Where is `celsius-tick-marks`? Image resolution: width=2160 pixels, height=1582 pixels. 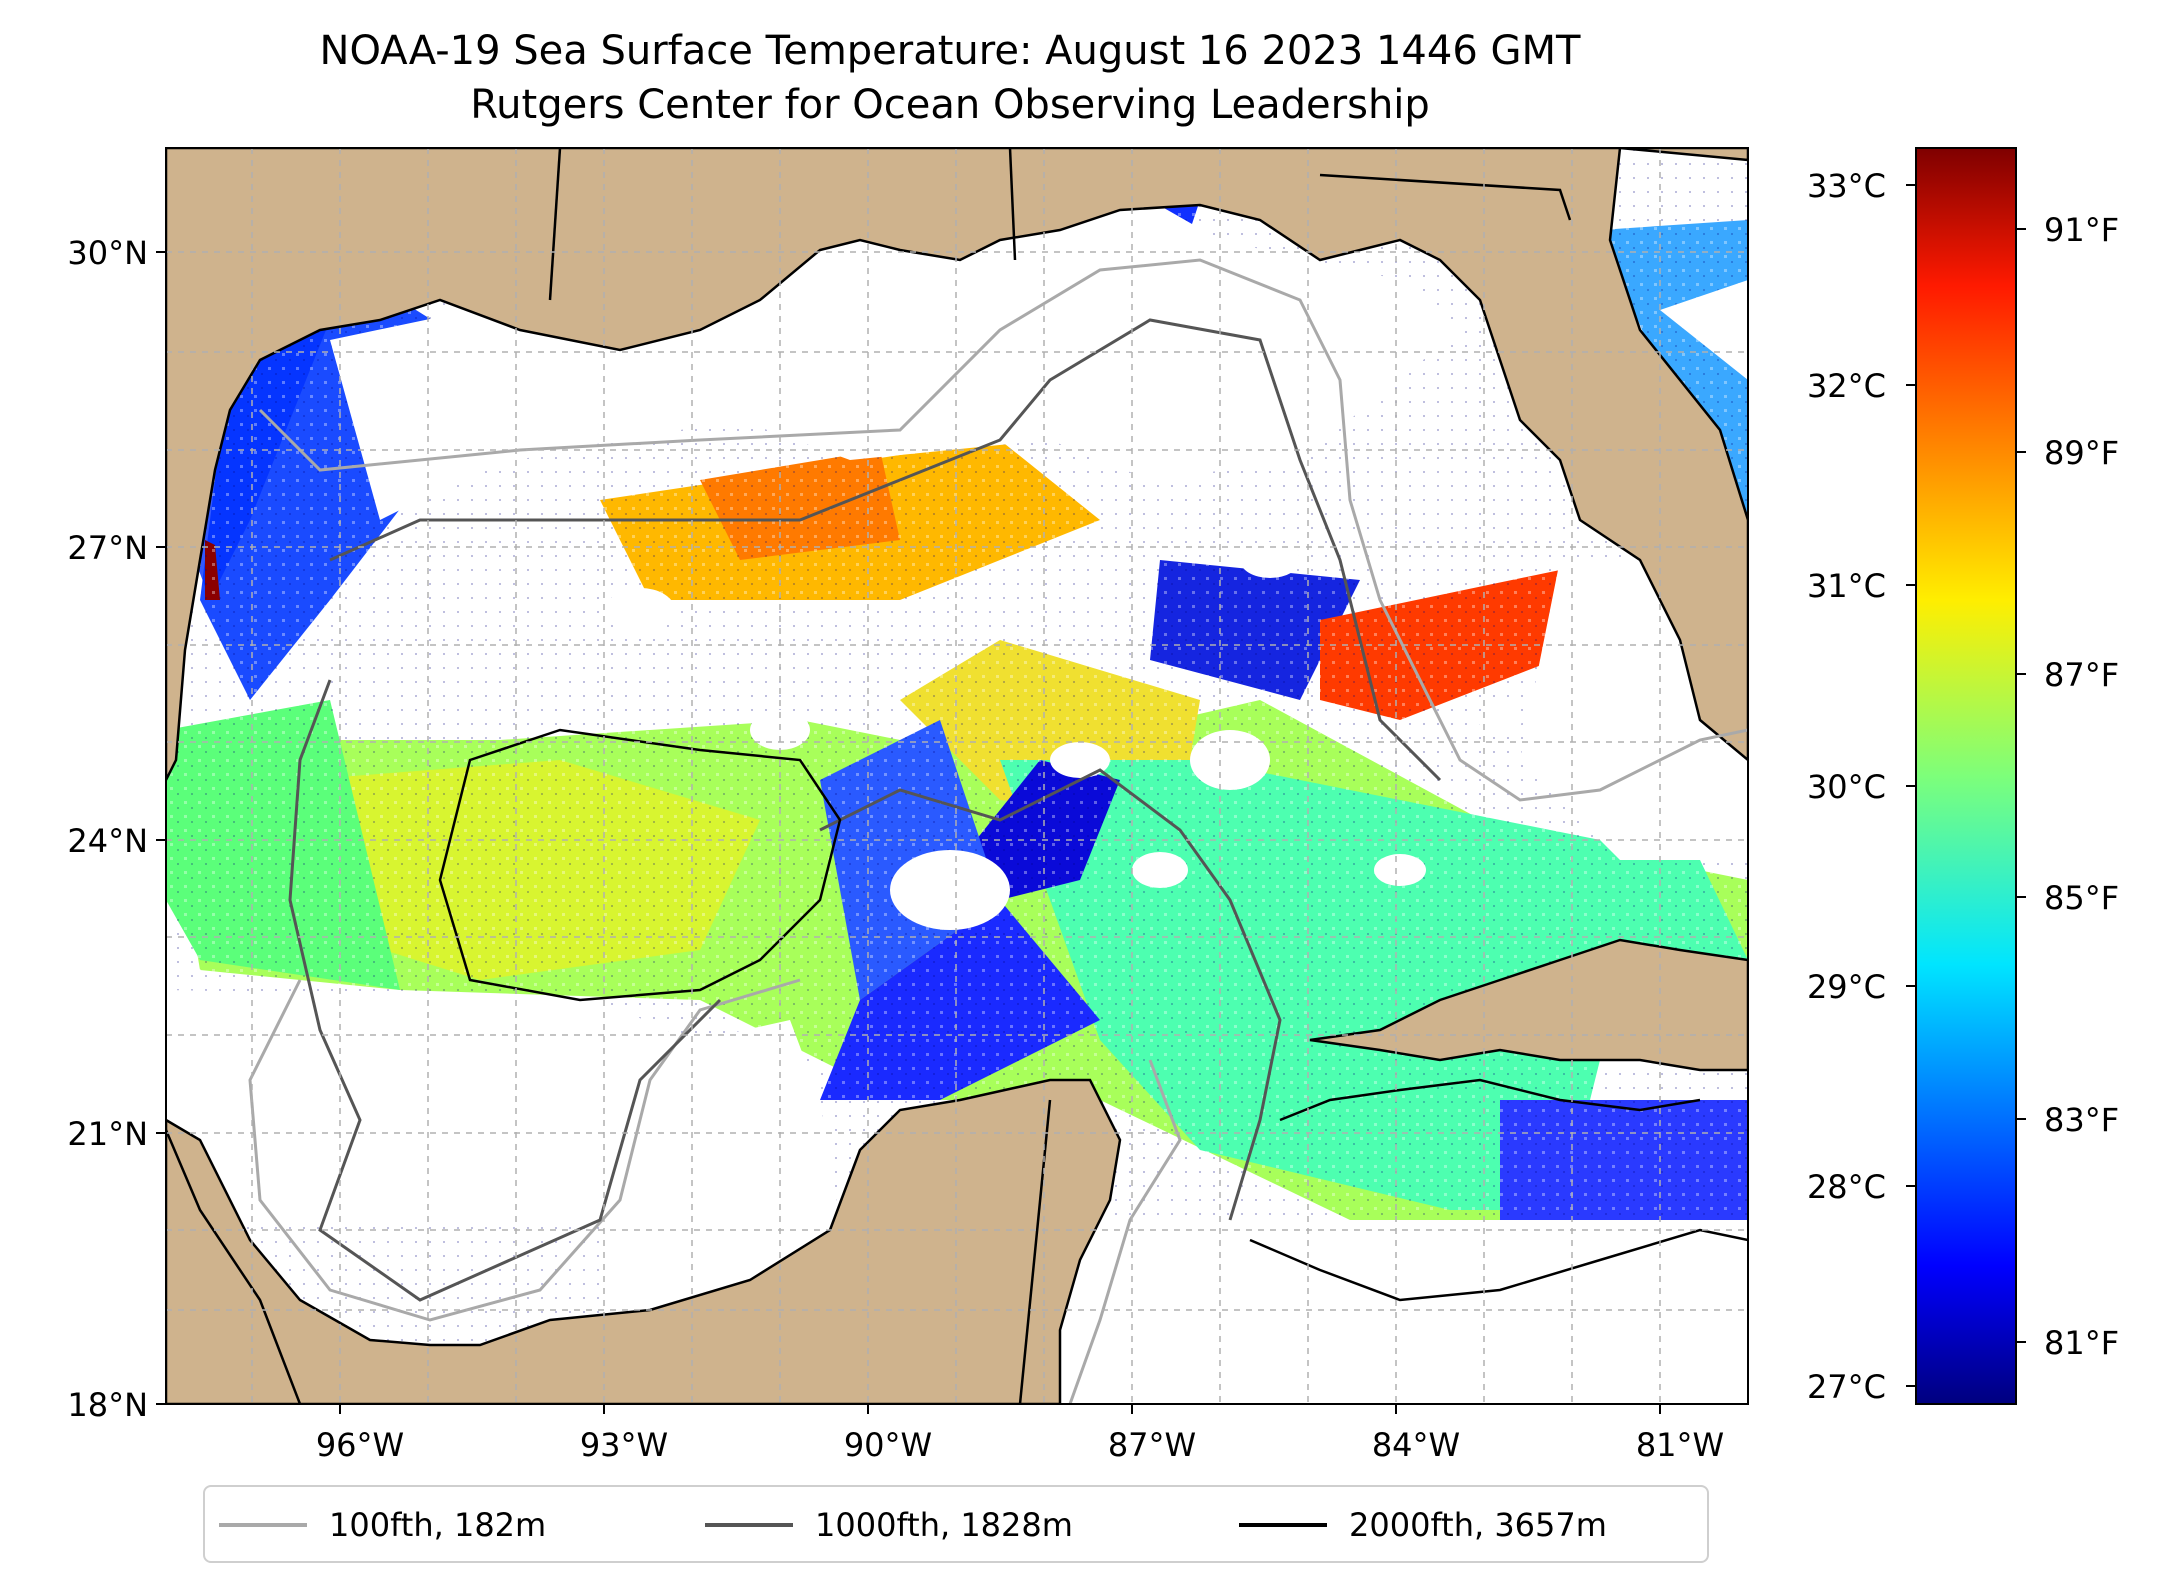
celsius-tick-marks is located at coordinates (1911, 785).